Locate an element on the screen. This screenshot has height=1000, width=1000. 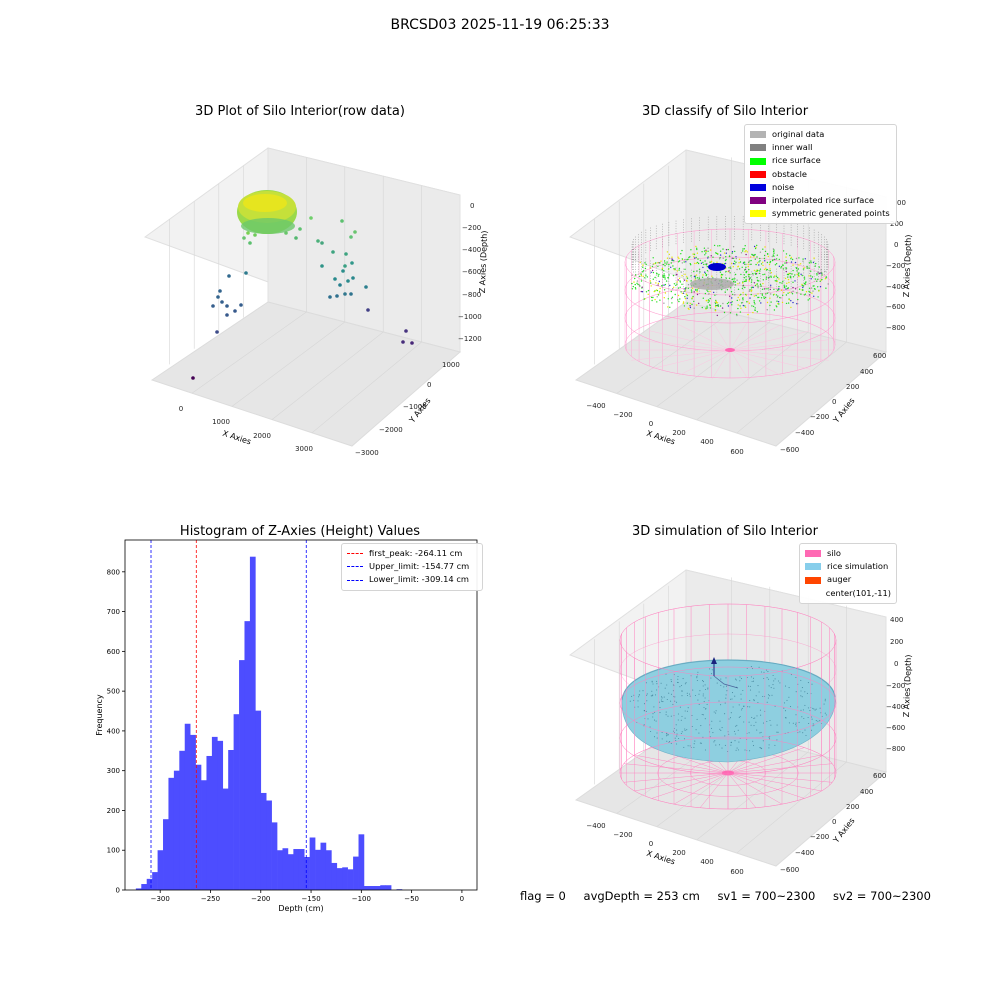
p4-xtick: 600 is located at coordinates (736, 872).